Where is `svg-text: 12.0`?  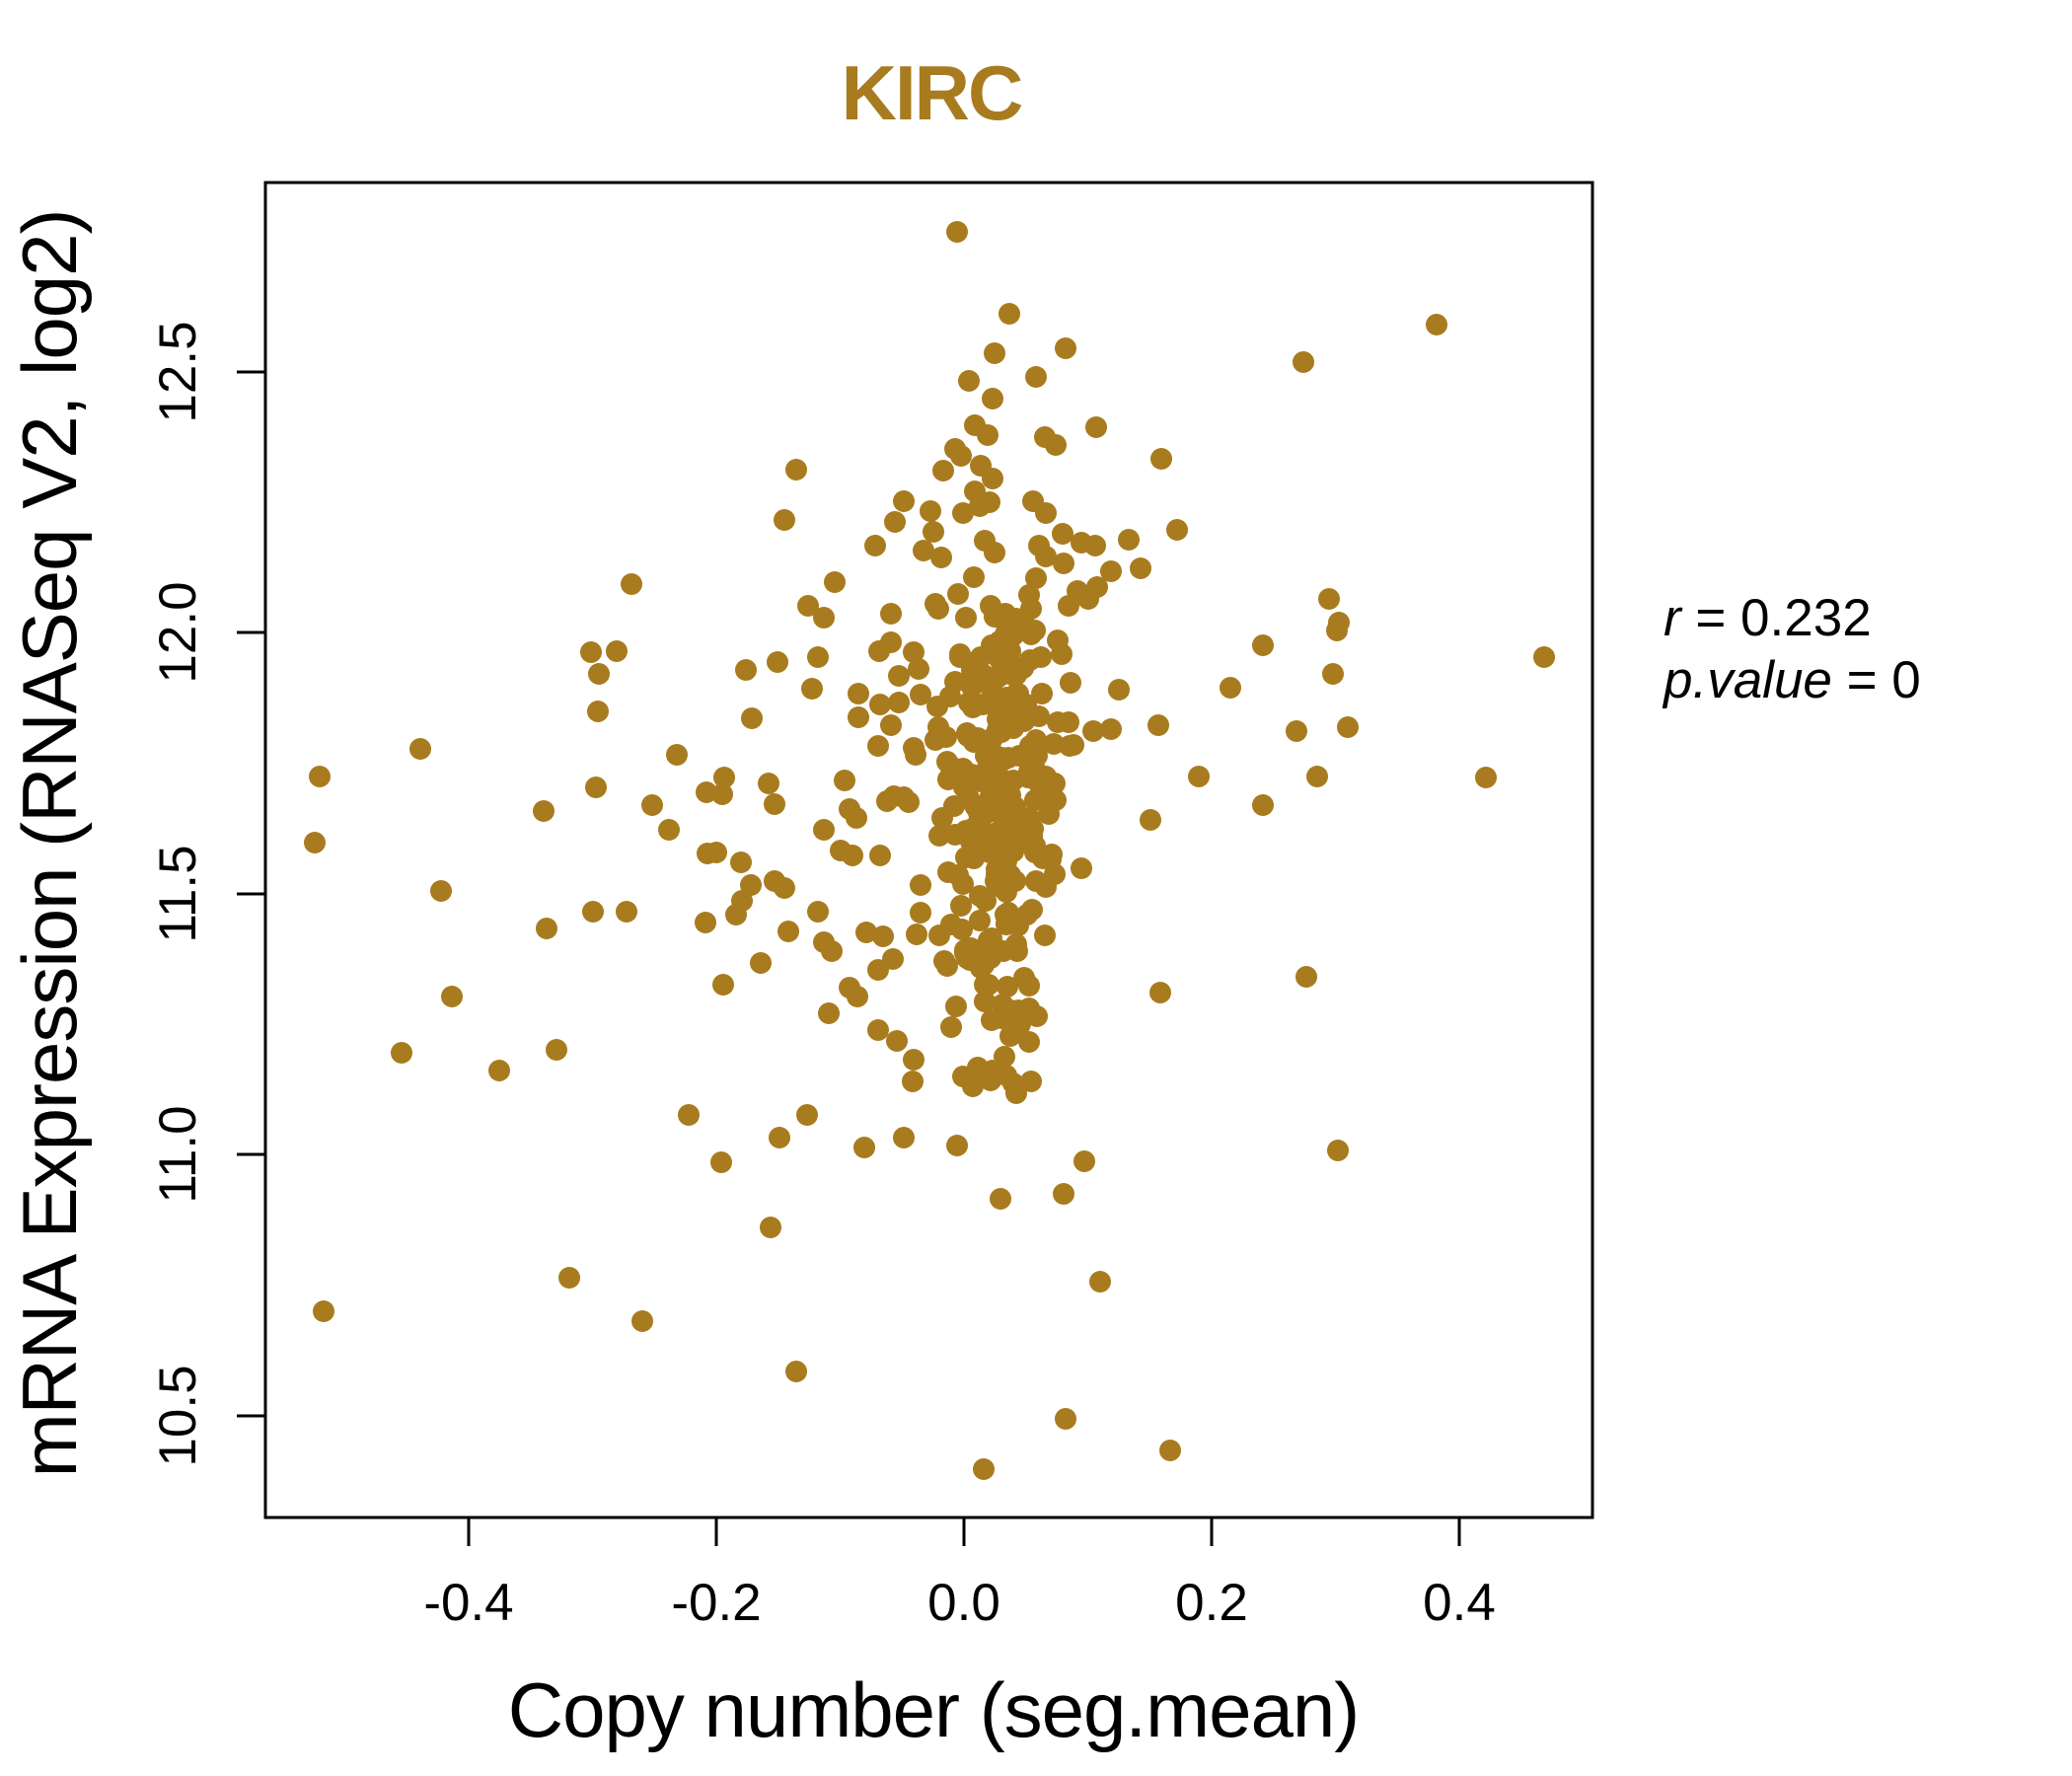 svg-text: 12.0 is located at coordinates (178, 632).